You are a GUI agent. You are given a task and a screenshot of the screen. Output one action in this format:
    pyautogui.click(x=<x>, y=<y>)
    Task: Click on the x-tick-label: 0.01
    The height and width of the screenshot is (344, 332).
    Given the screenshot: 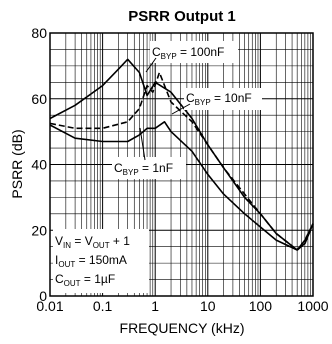 What is the action you would take?
    pyautogui.click(x=49, y=306)
    